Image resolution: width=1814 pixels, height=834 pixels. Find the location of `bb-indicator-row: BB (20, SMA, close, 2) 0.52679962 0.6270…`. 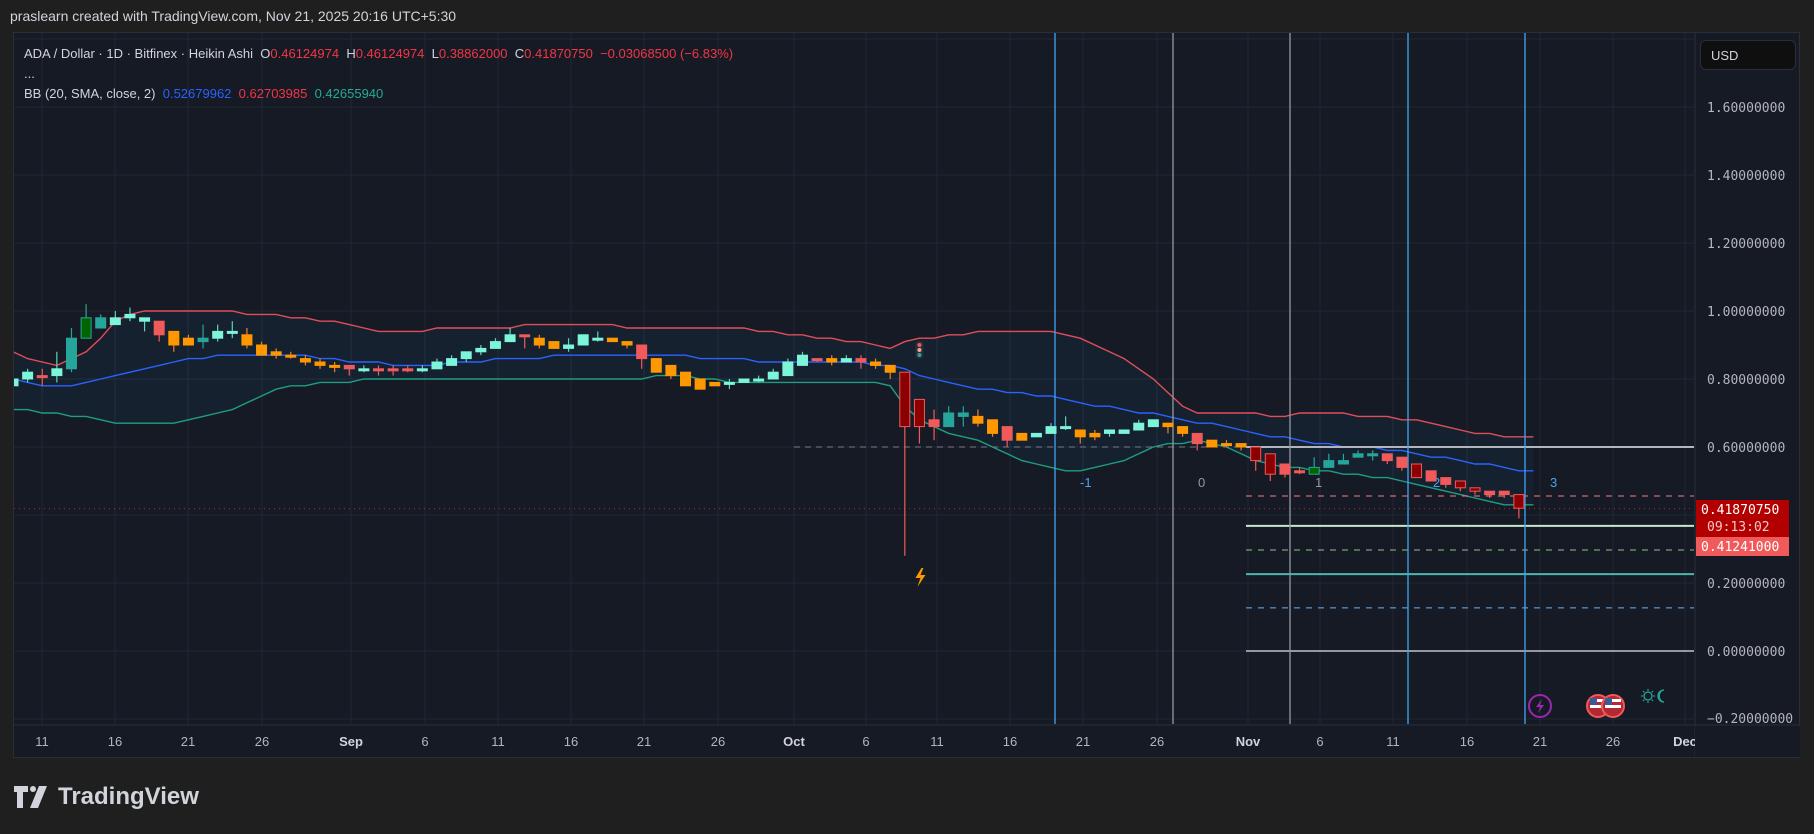

bb-indicator-row: BB (20, SMA, close, 2) 0.52679962 0.6270… is located at coordinates (378, 94).